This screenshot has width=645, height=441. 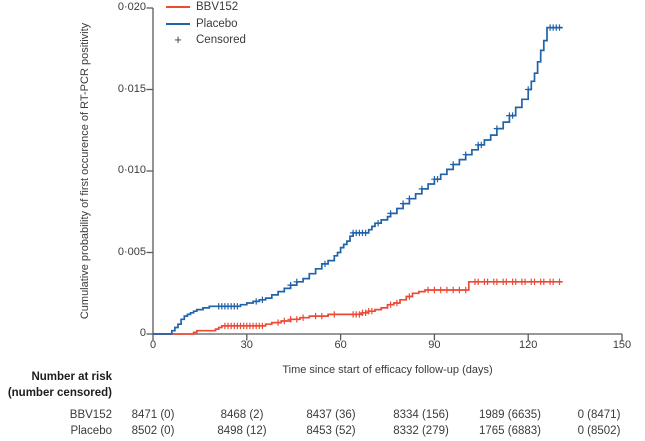 I want to click on y-tick-label: 0, so click(x=142, y=333).